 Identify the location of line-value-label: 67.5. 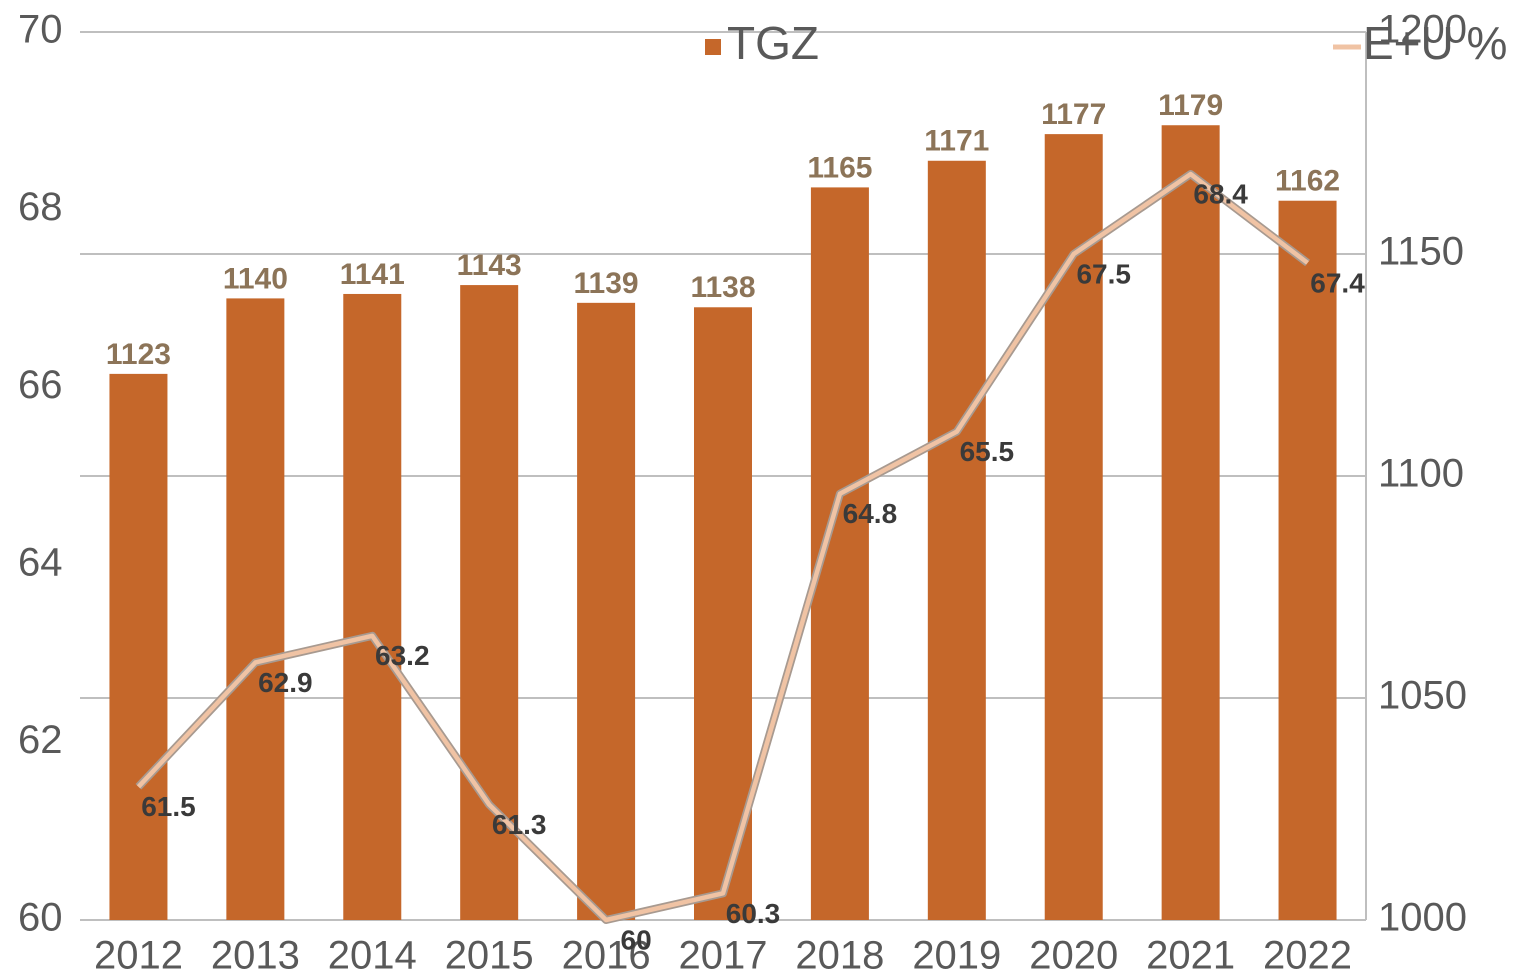
(1103, 273).